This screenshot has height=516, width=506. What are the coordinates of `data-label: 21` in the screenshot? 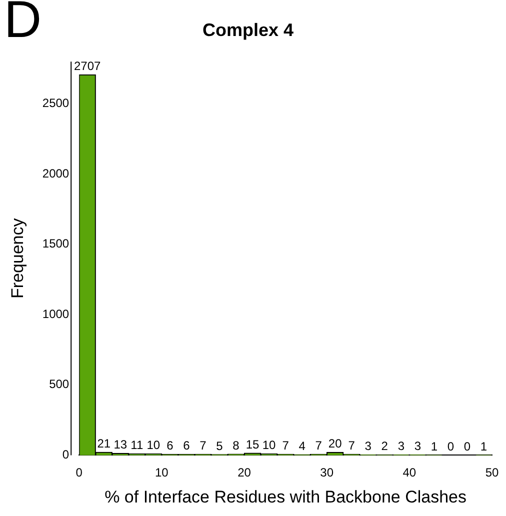 It's located at (104, 443).